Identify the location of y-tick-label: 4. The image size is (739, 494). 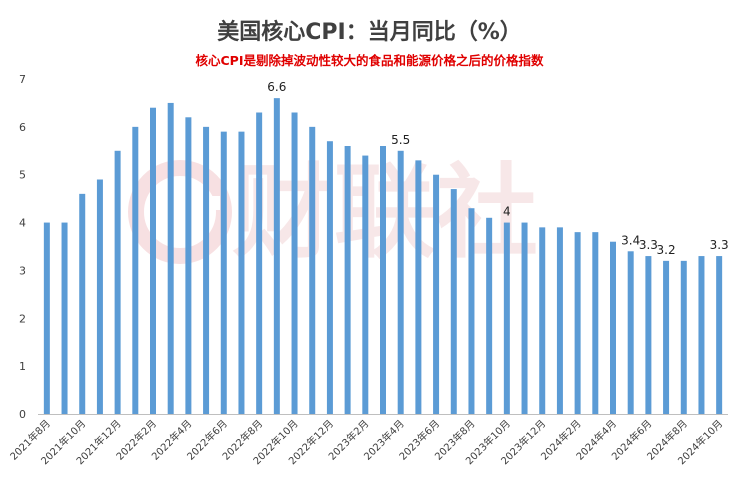
(22, 223).